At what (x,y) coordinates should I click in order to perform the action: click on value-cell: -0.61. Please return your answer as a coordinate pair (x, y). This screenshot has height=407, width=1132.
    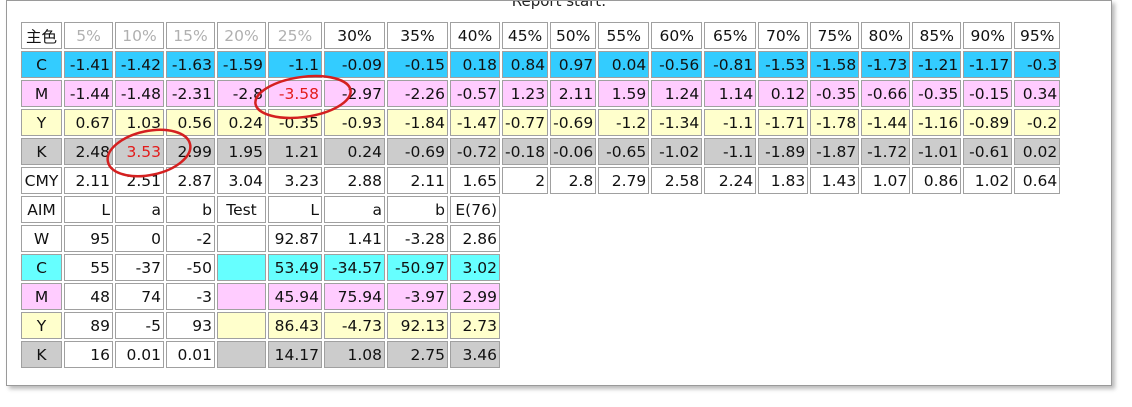
    Looking at the image, I should click on (988, 151).